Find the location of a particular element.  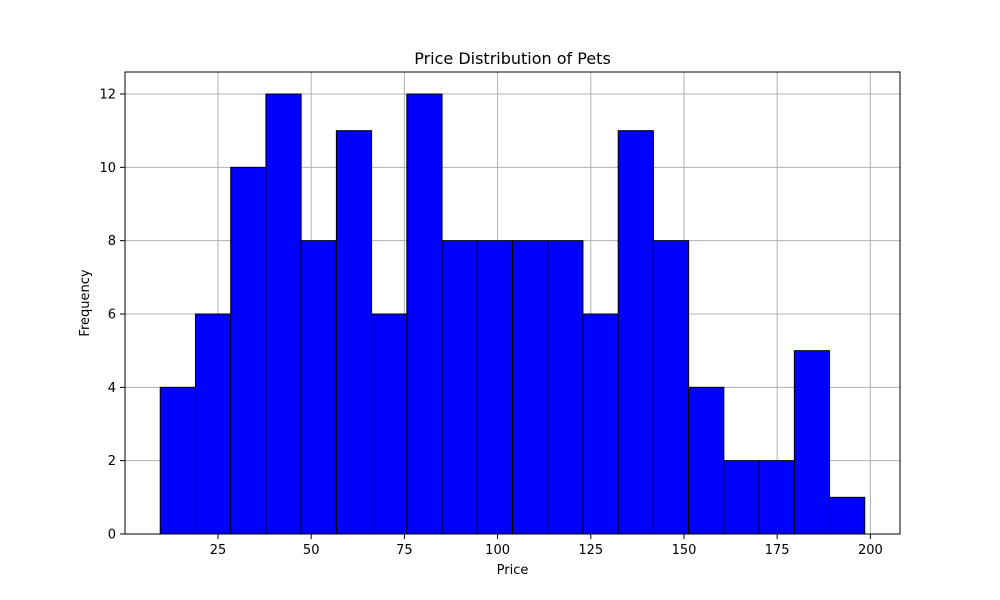

x-tick-label: 75 is located at coordinates (404, 550).